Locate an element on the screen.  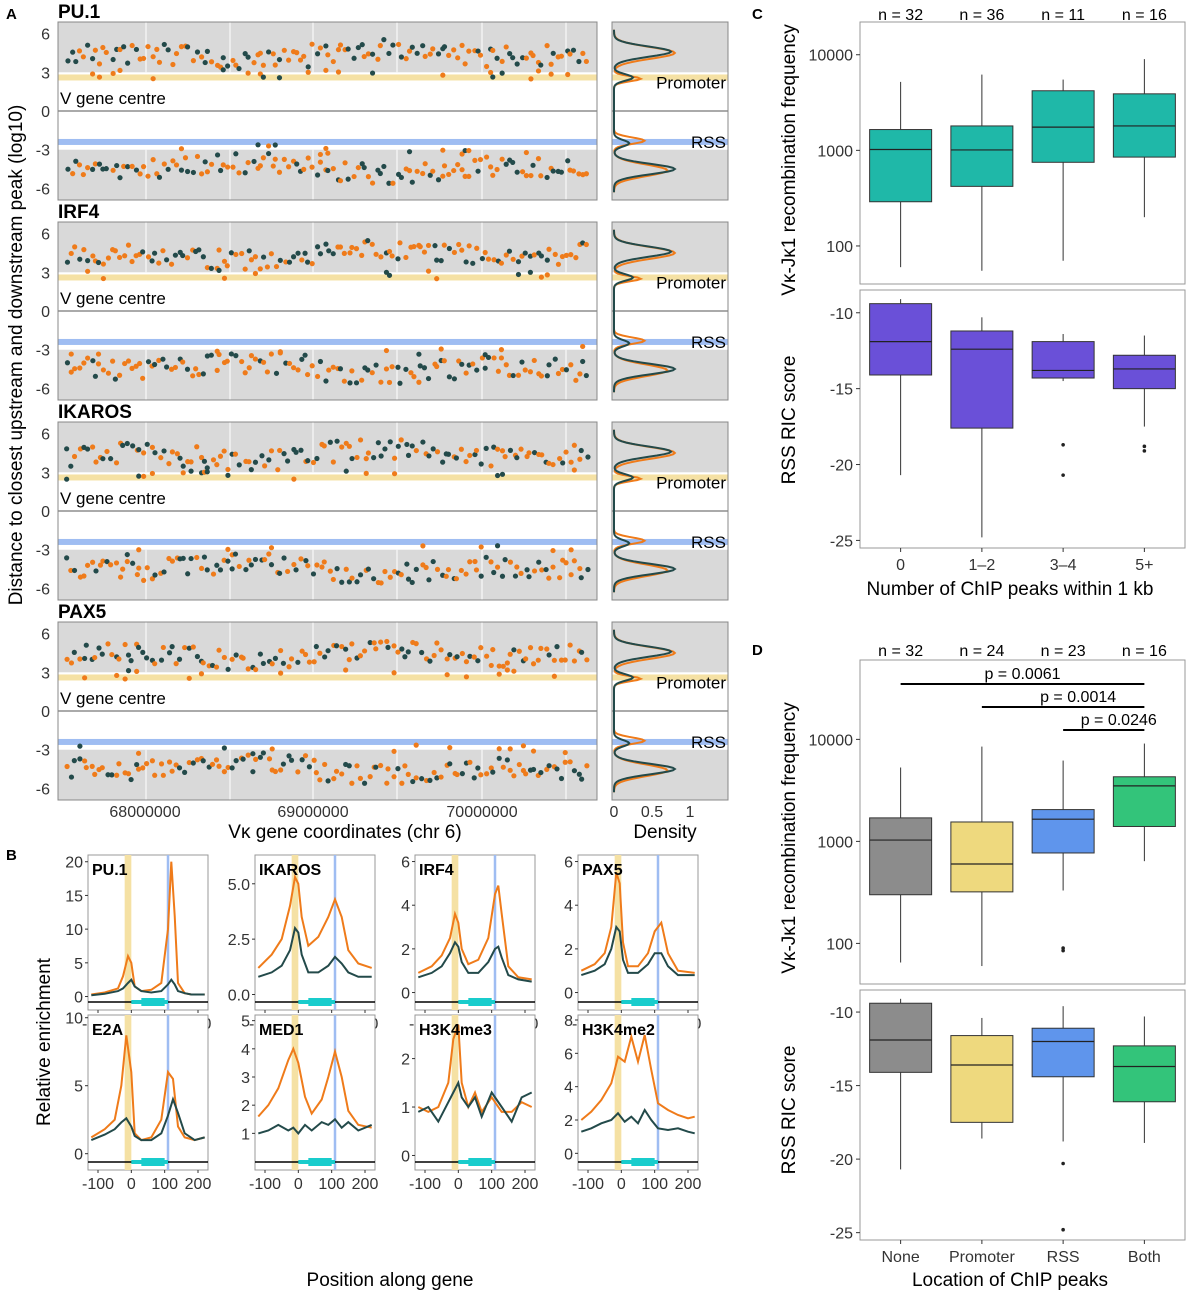
facet-irf4: 6 3 0 -3 -6 IRF4 V gene centre Promoter RSS is located at coordinates (382, 301).